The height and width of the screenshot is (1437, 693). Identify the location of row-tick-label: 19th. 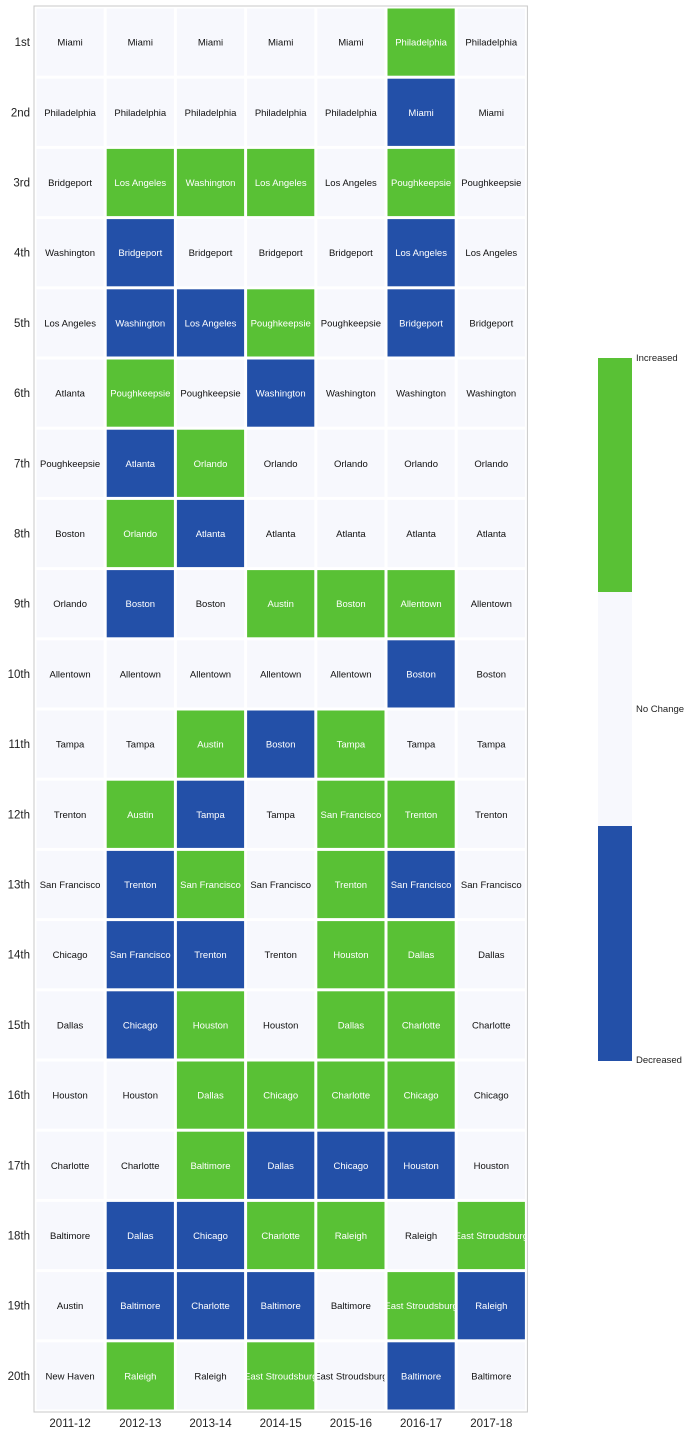
(19, 1307).